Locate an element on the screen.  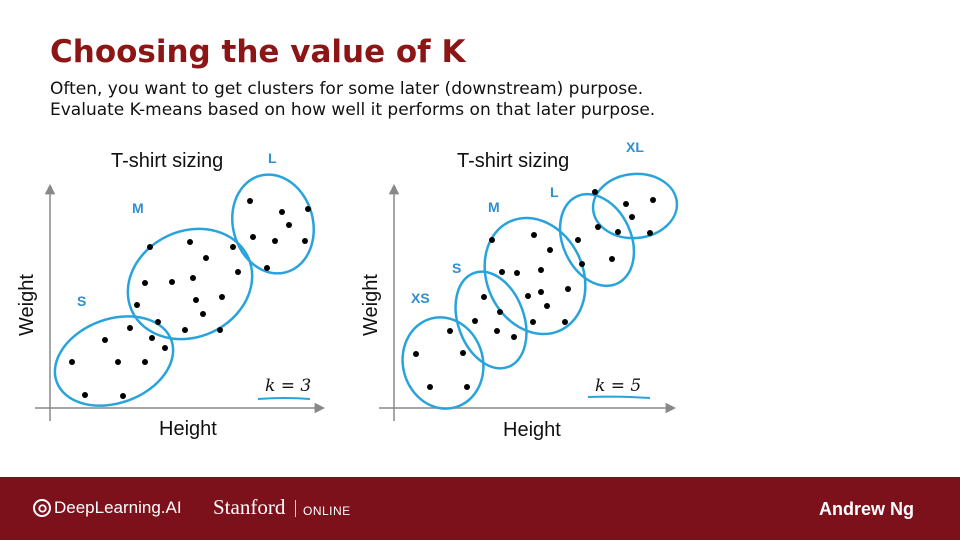
right-k-underline is located at coordinates (619, 397).